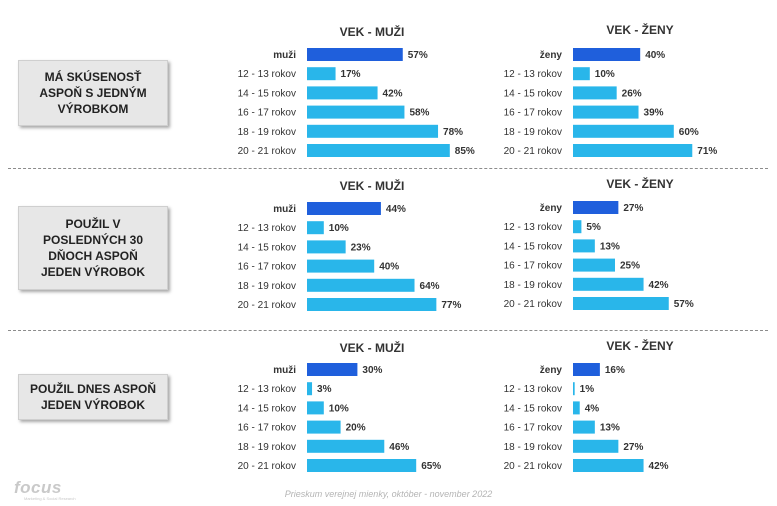 The image size is (777, 506). I want to click on data-label: 44%, so click(396, 209).